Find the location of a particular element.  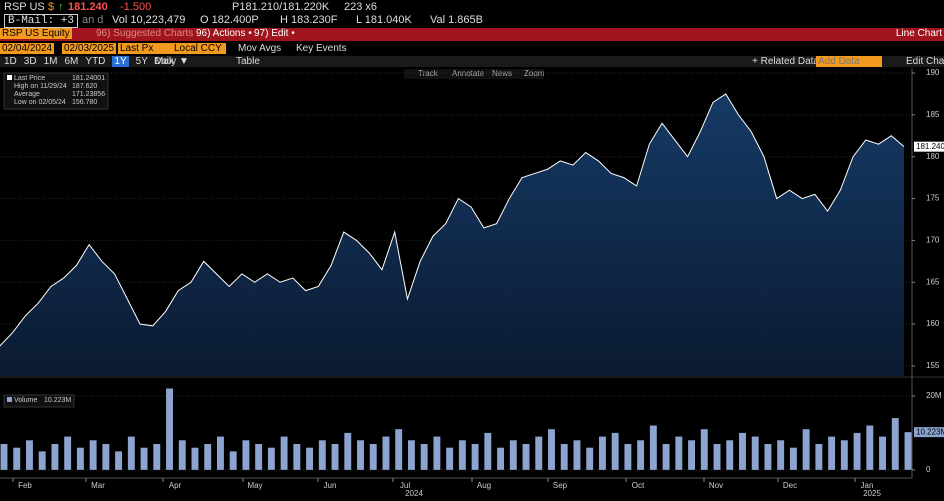

table: Table is located at coordinates (248, 61).